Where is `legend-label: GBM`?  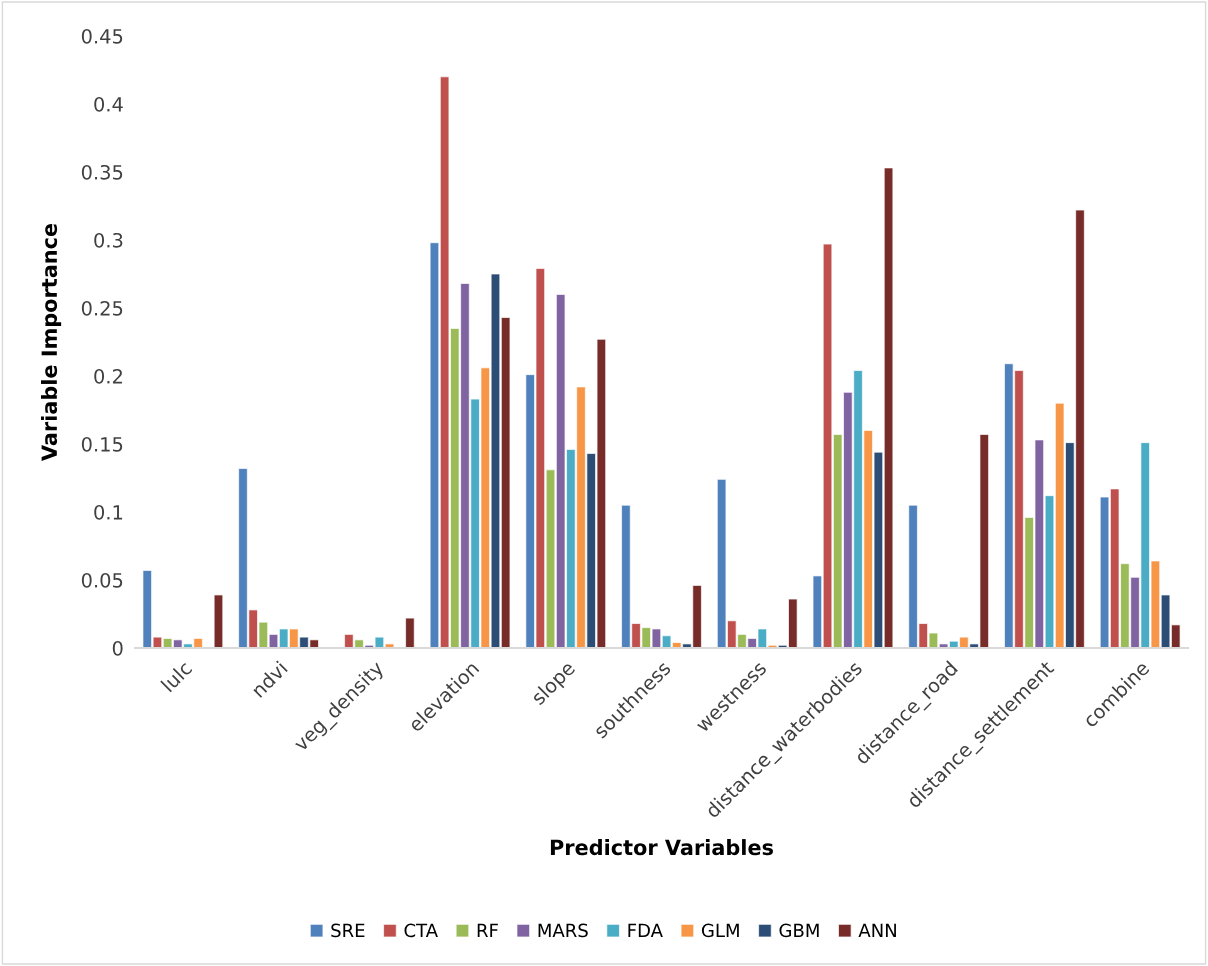 legend-label: GBM is located at coordinates (799, 930).